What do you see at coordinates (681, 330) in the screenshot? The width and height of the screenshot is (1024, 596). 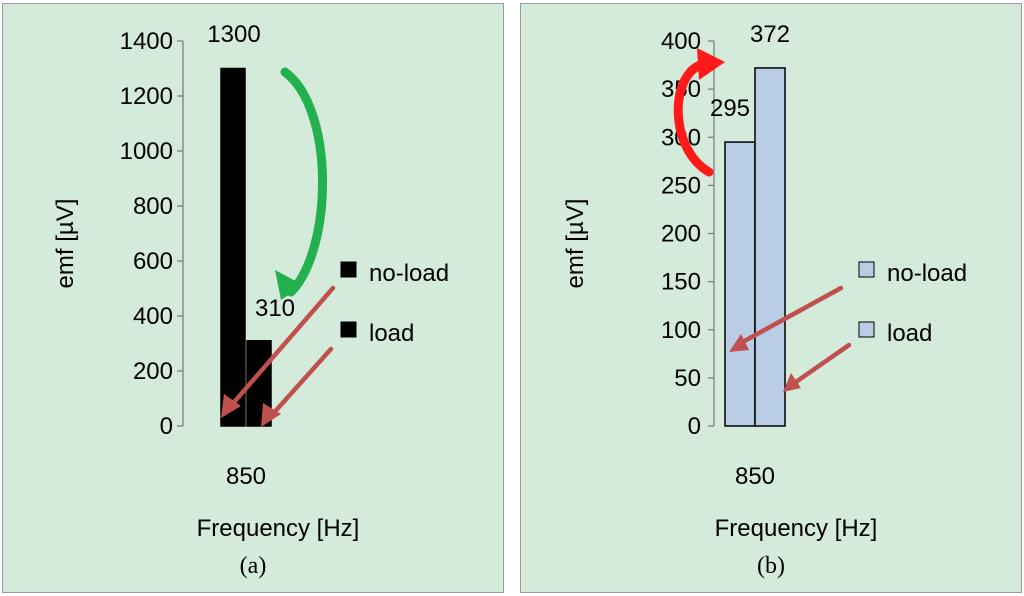 I see `chart-b-y-tick-label: 100` at bounding box center [681, 330].